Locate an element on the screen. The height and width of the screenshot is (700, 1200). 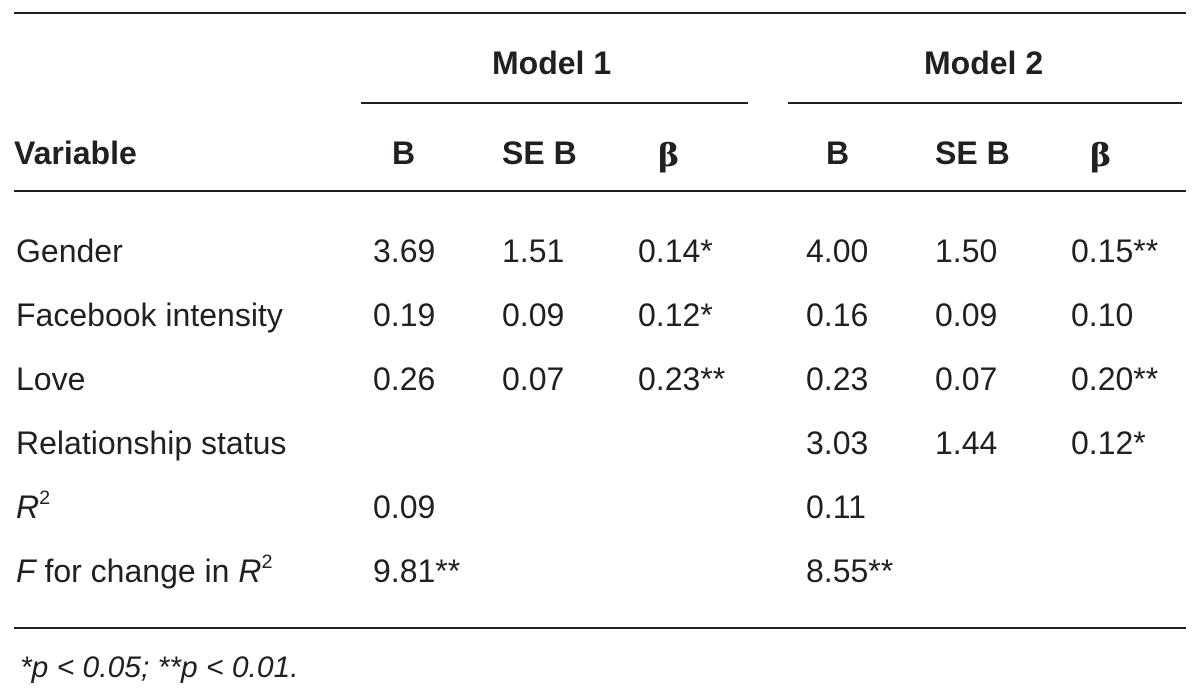
row-label: Love is located at coordinates (51, 379).